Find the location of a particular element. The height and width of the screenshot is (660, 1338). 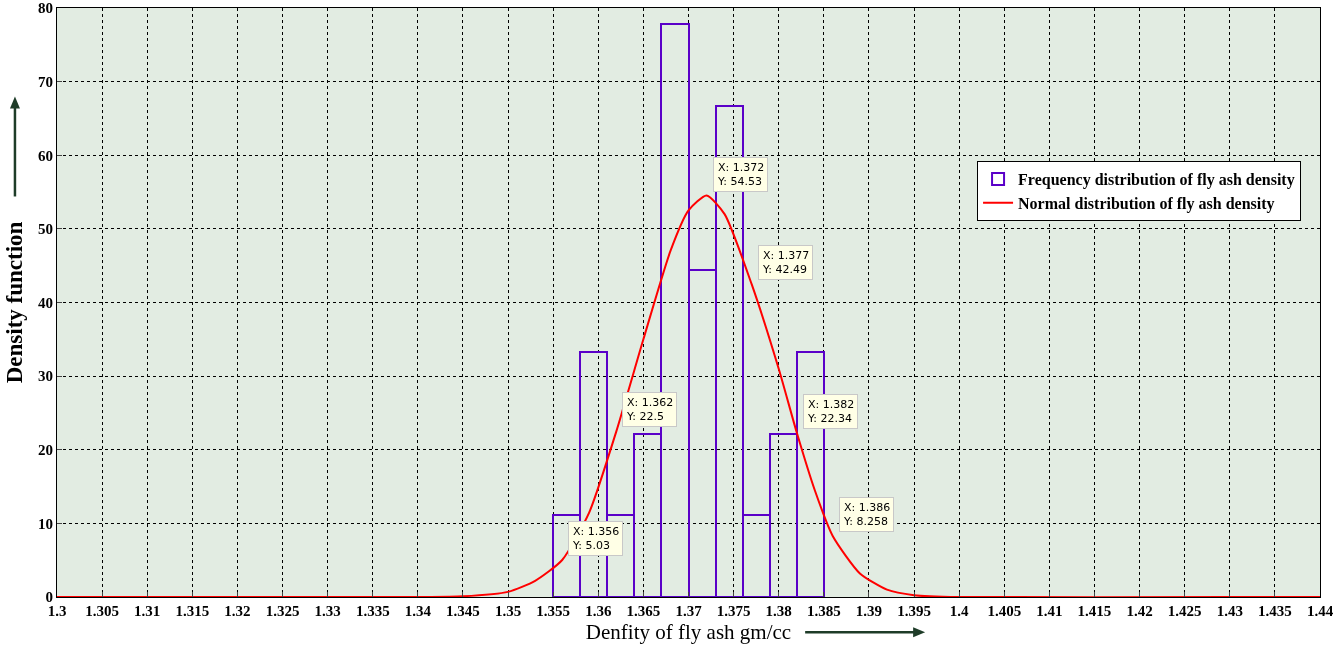

annotation: X: 1.356 Y: 5.03 is located at coordinates (596, 539).